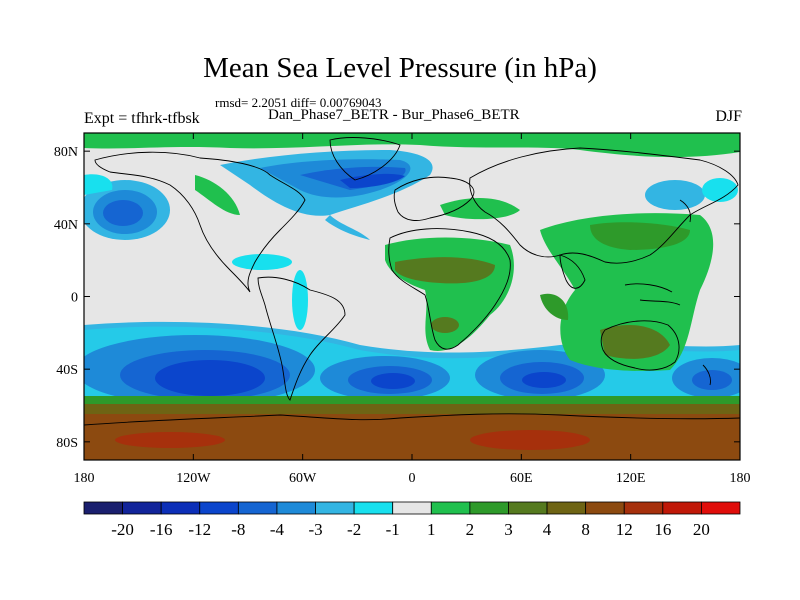 This screenshot has width=800, height=600. Describe the element at coordinates (585, 529) in the screenshot. I see `colorbar-label: 8` at that location.